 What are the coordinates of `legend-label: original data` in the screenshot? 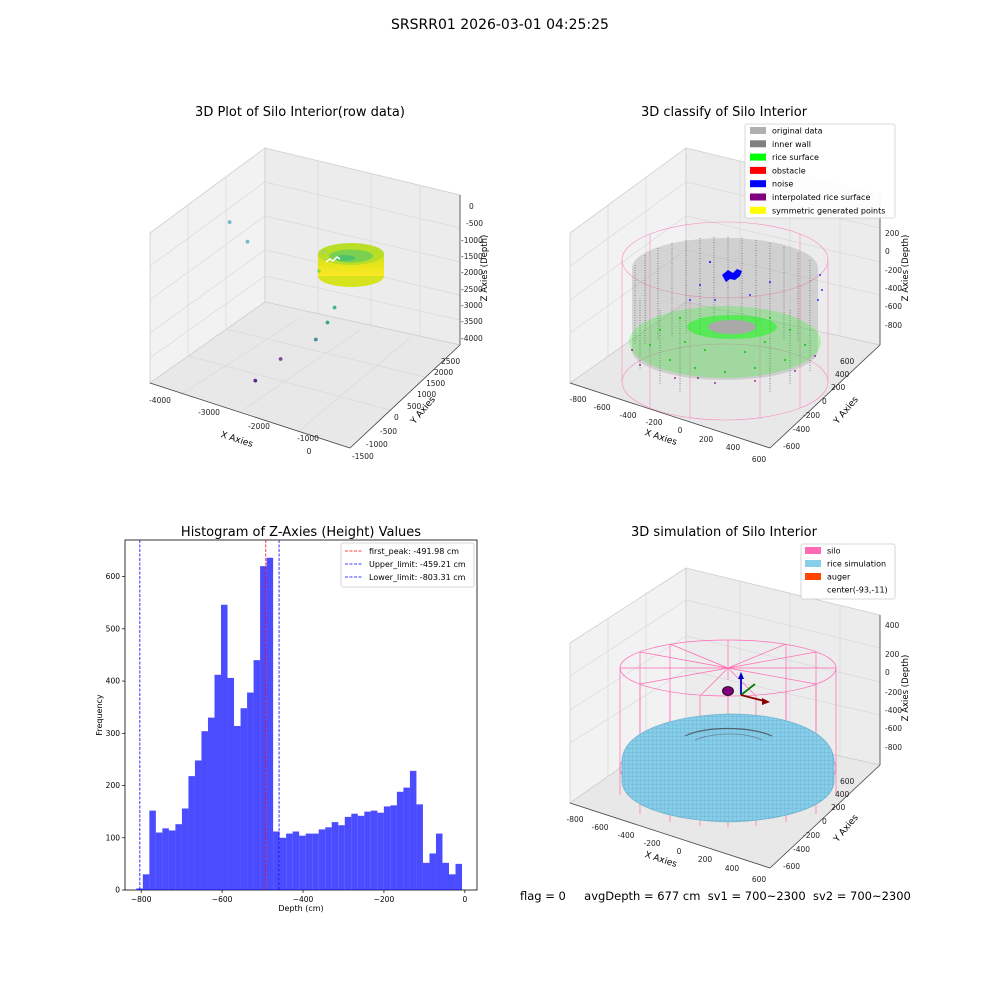 It's located at (797, 131).